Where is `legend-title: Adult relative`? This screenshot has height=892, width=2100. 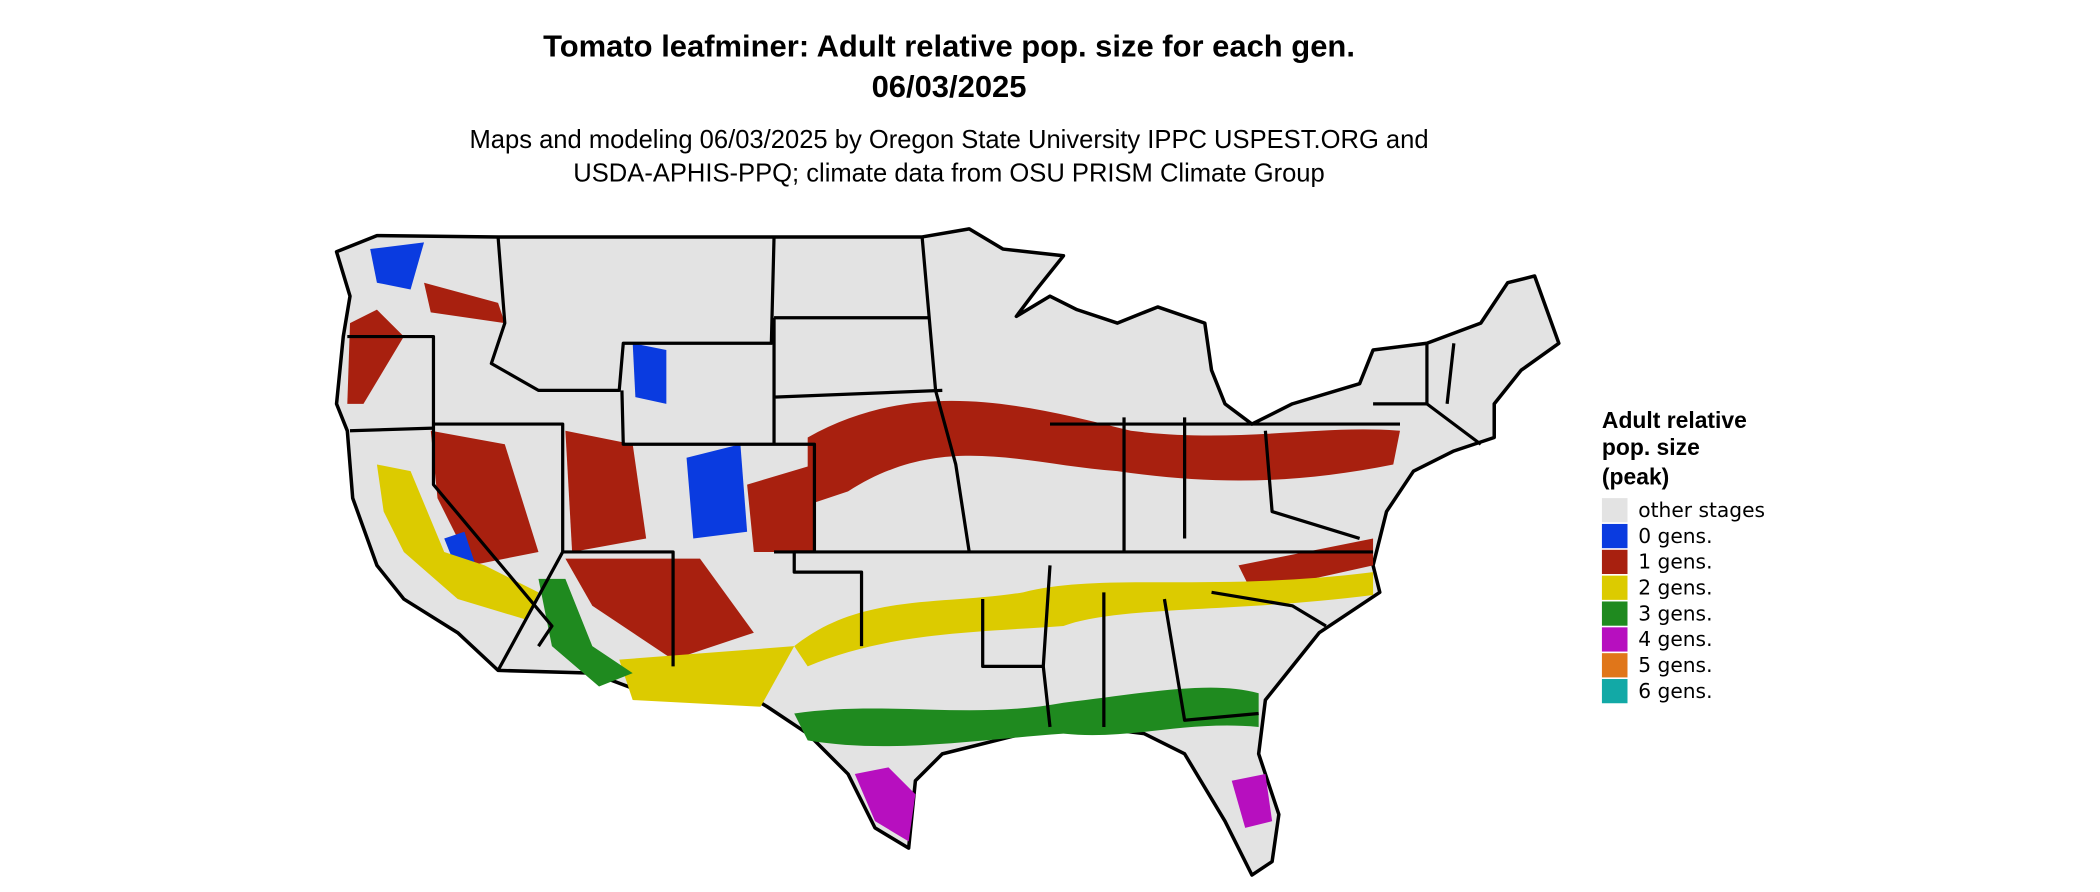
legend-title: Adult relative is located at coordinates (1674, 420).